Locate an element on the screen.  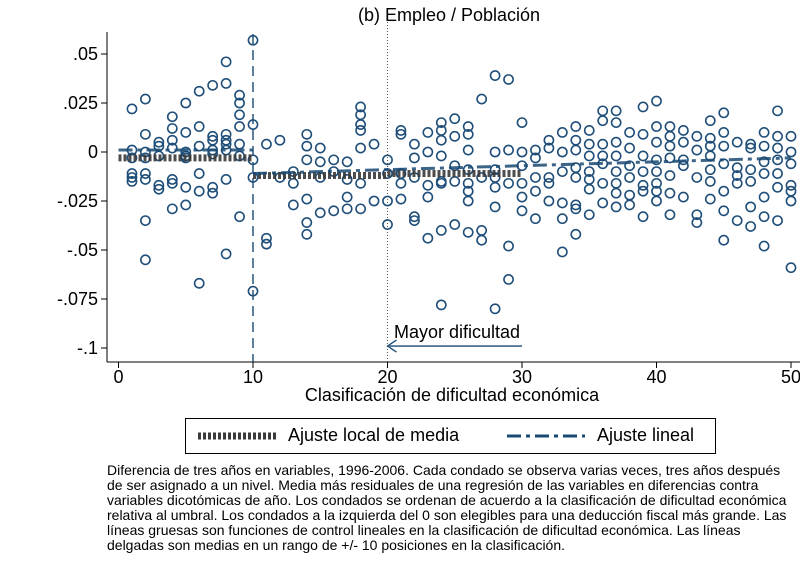
annotation-arrowhead is located at coordinates (391, 346).